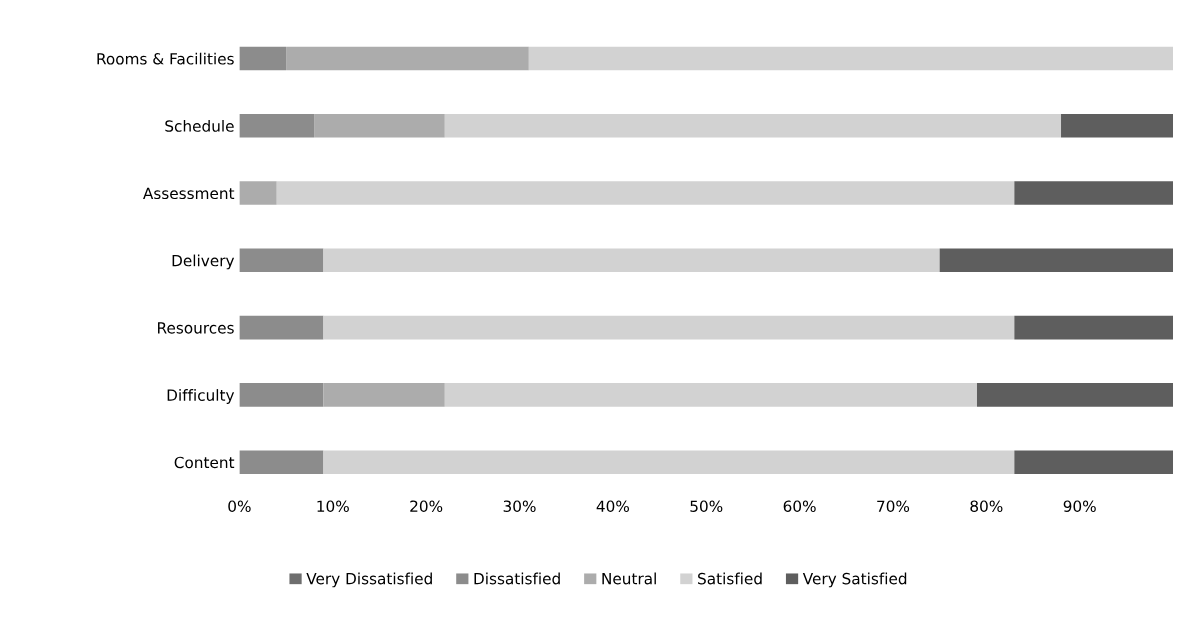  I want to click on legend-label: Very Satisfied, so click(854, 580).